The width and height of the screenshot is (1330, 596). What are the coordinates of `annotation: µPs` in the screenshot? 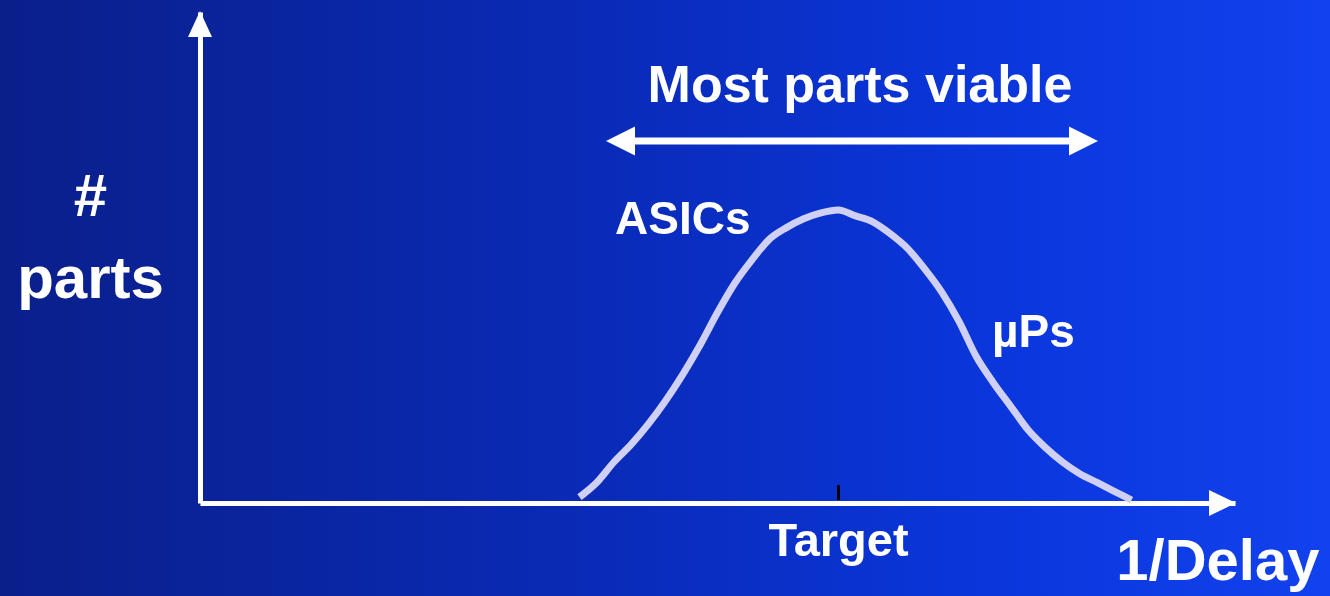 It's located at (1033, 331).